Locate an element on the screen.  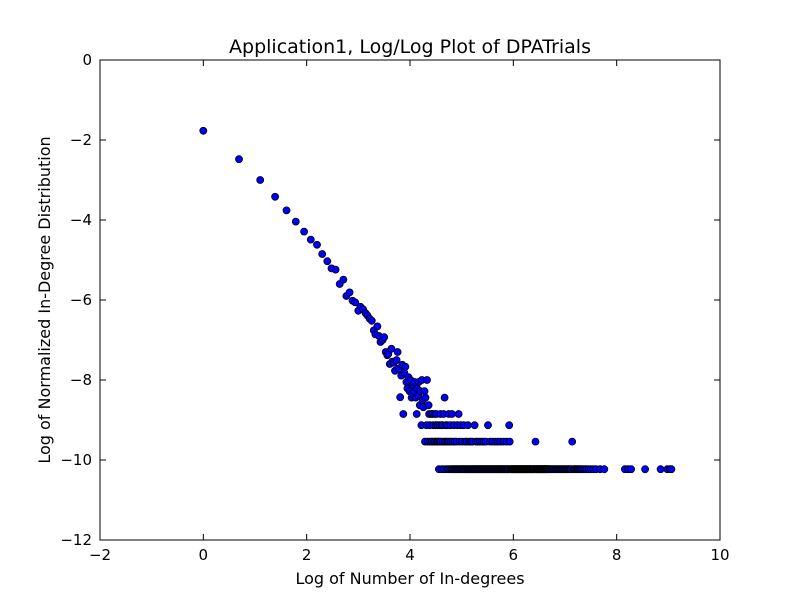
y-tick-label: −8 is located at coordinates (81, 380).